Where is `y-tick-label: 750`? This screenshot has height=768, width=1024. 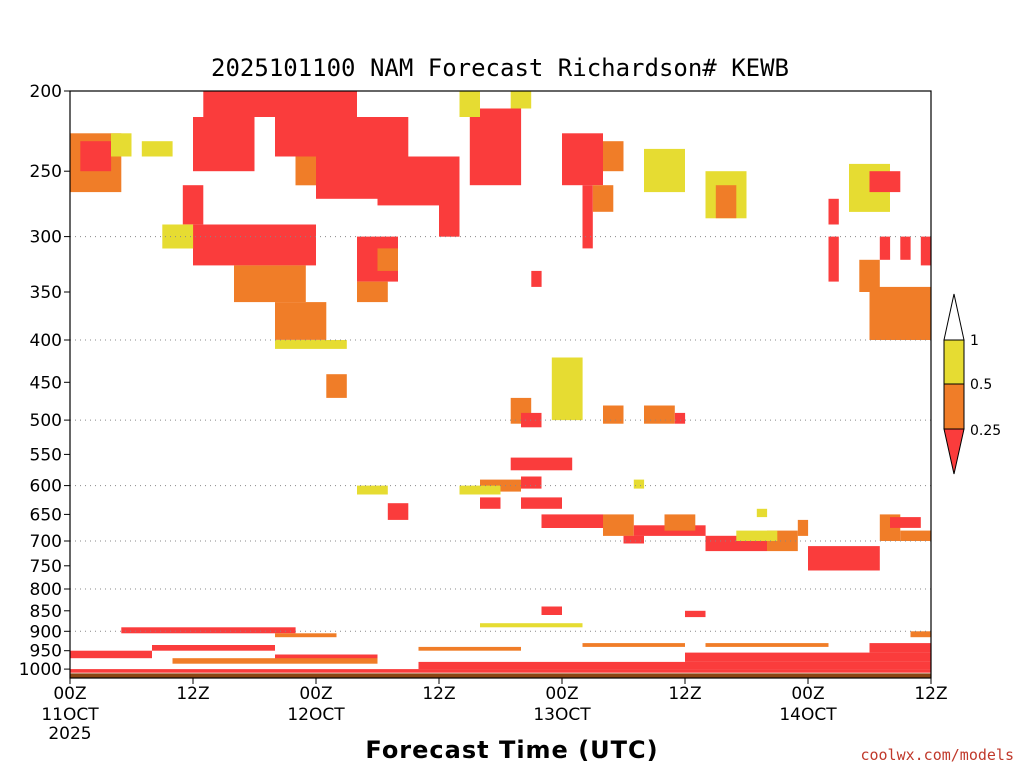 y-tick-label: 750 is located at coordinates (46, 567).